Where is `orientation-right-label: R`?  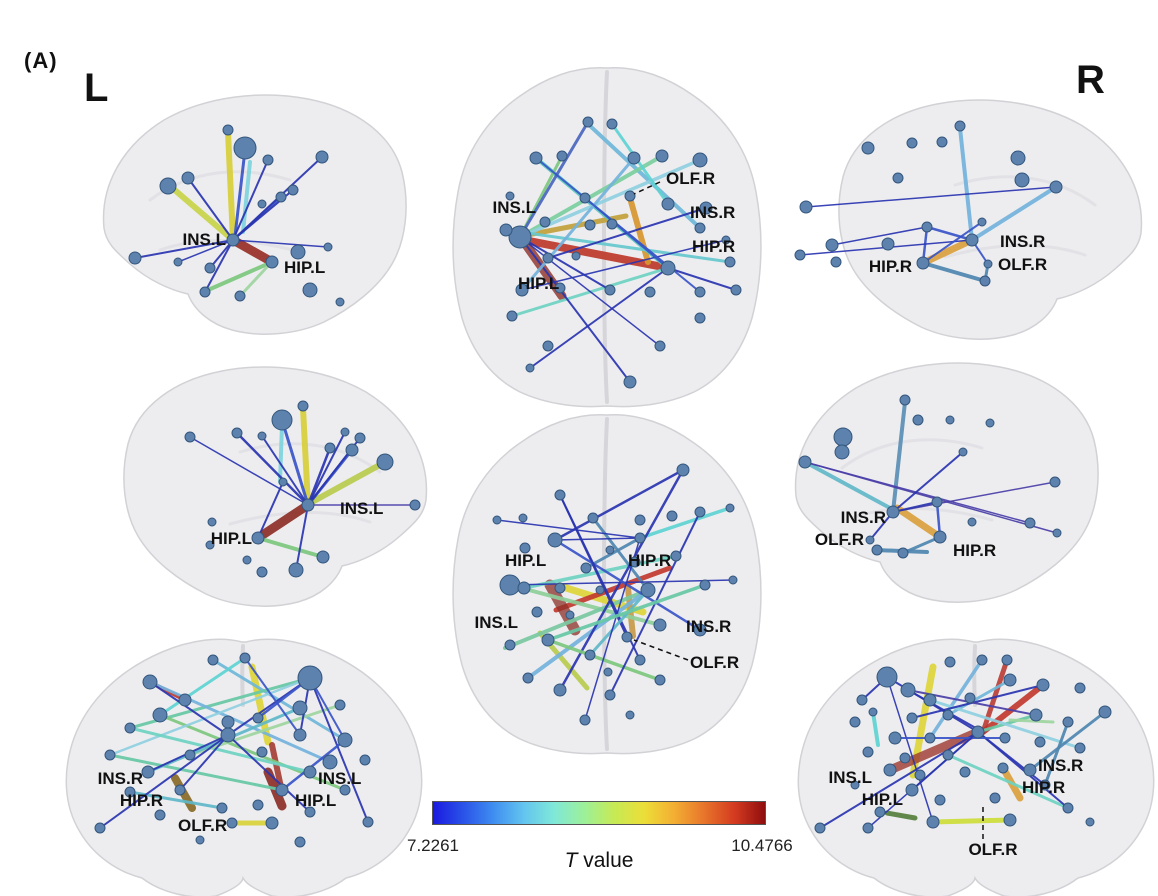
orientation-right-label: R is located at coordinates (1090, 80).